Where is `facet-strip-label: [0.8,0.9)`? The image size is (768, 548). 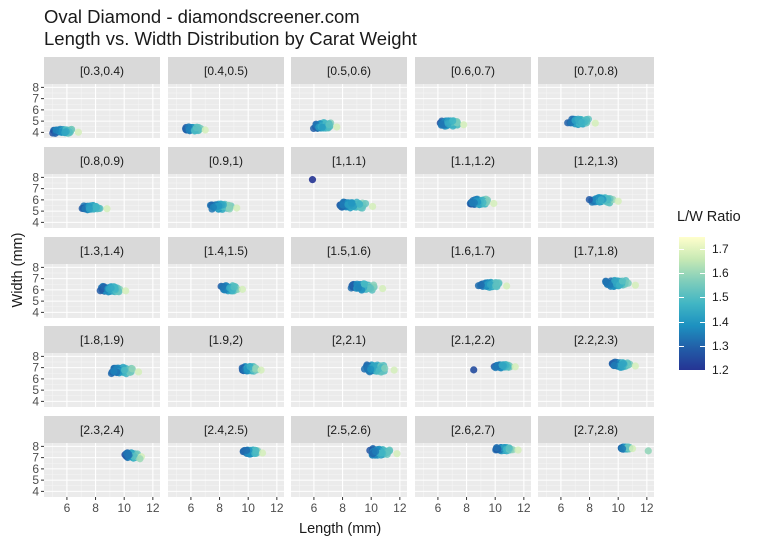
facet-strip-label: [0.8,0.9) is located at coordinates (102, 161).